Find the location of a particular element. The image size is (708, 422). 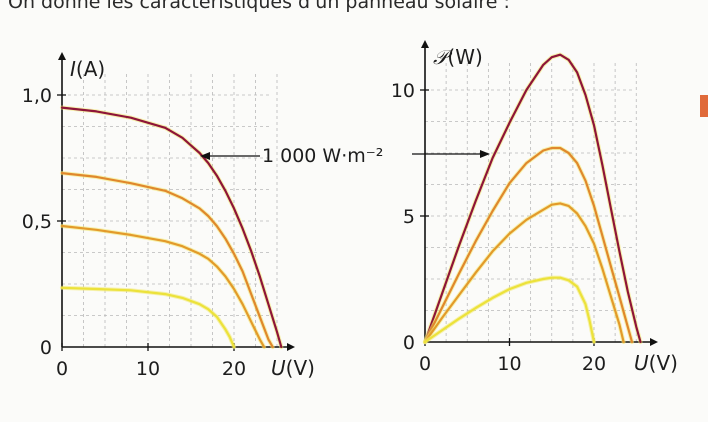

y-axis-label: 𝒫(W) is located at coordinates (458, 57).